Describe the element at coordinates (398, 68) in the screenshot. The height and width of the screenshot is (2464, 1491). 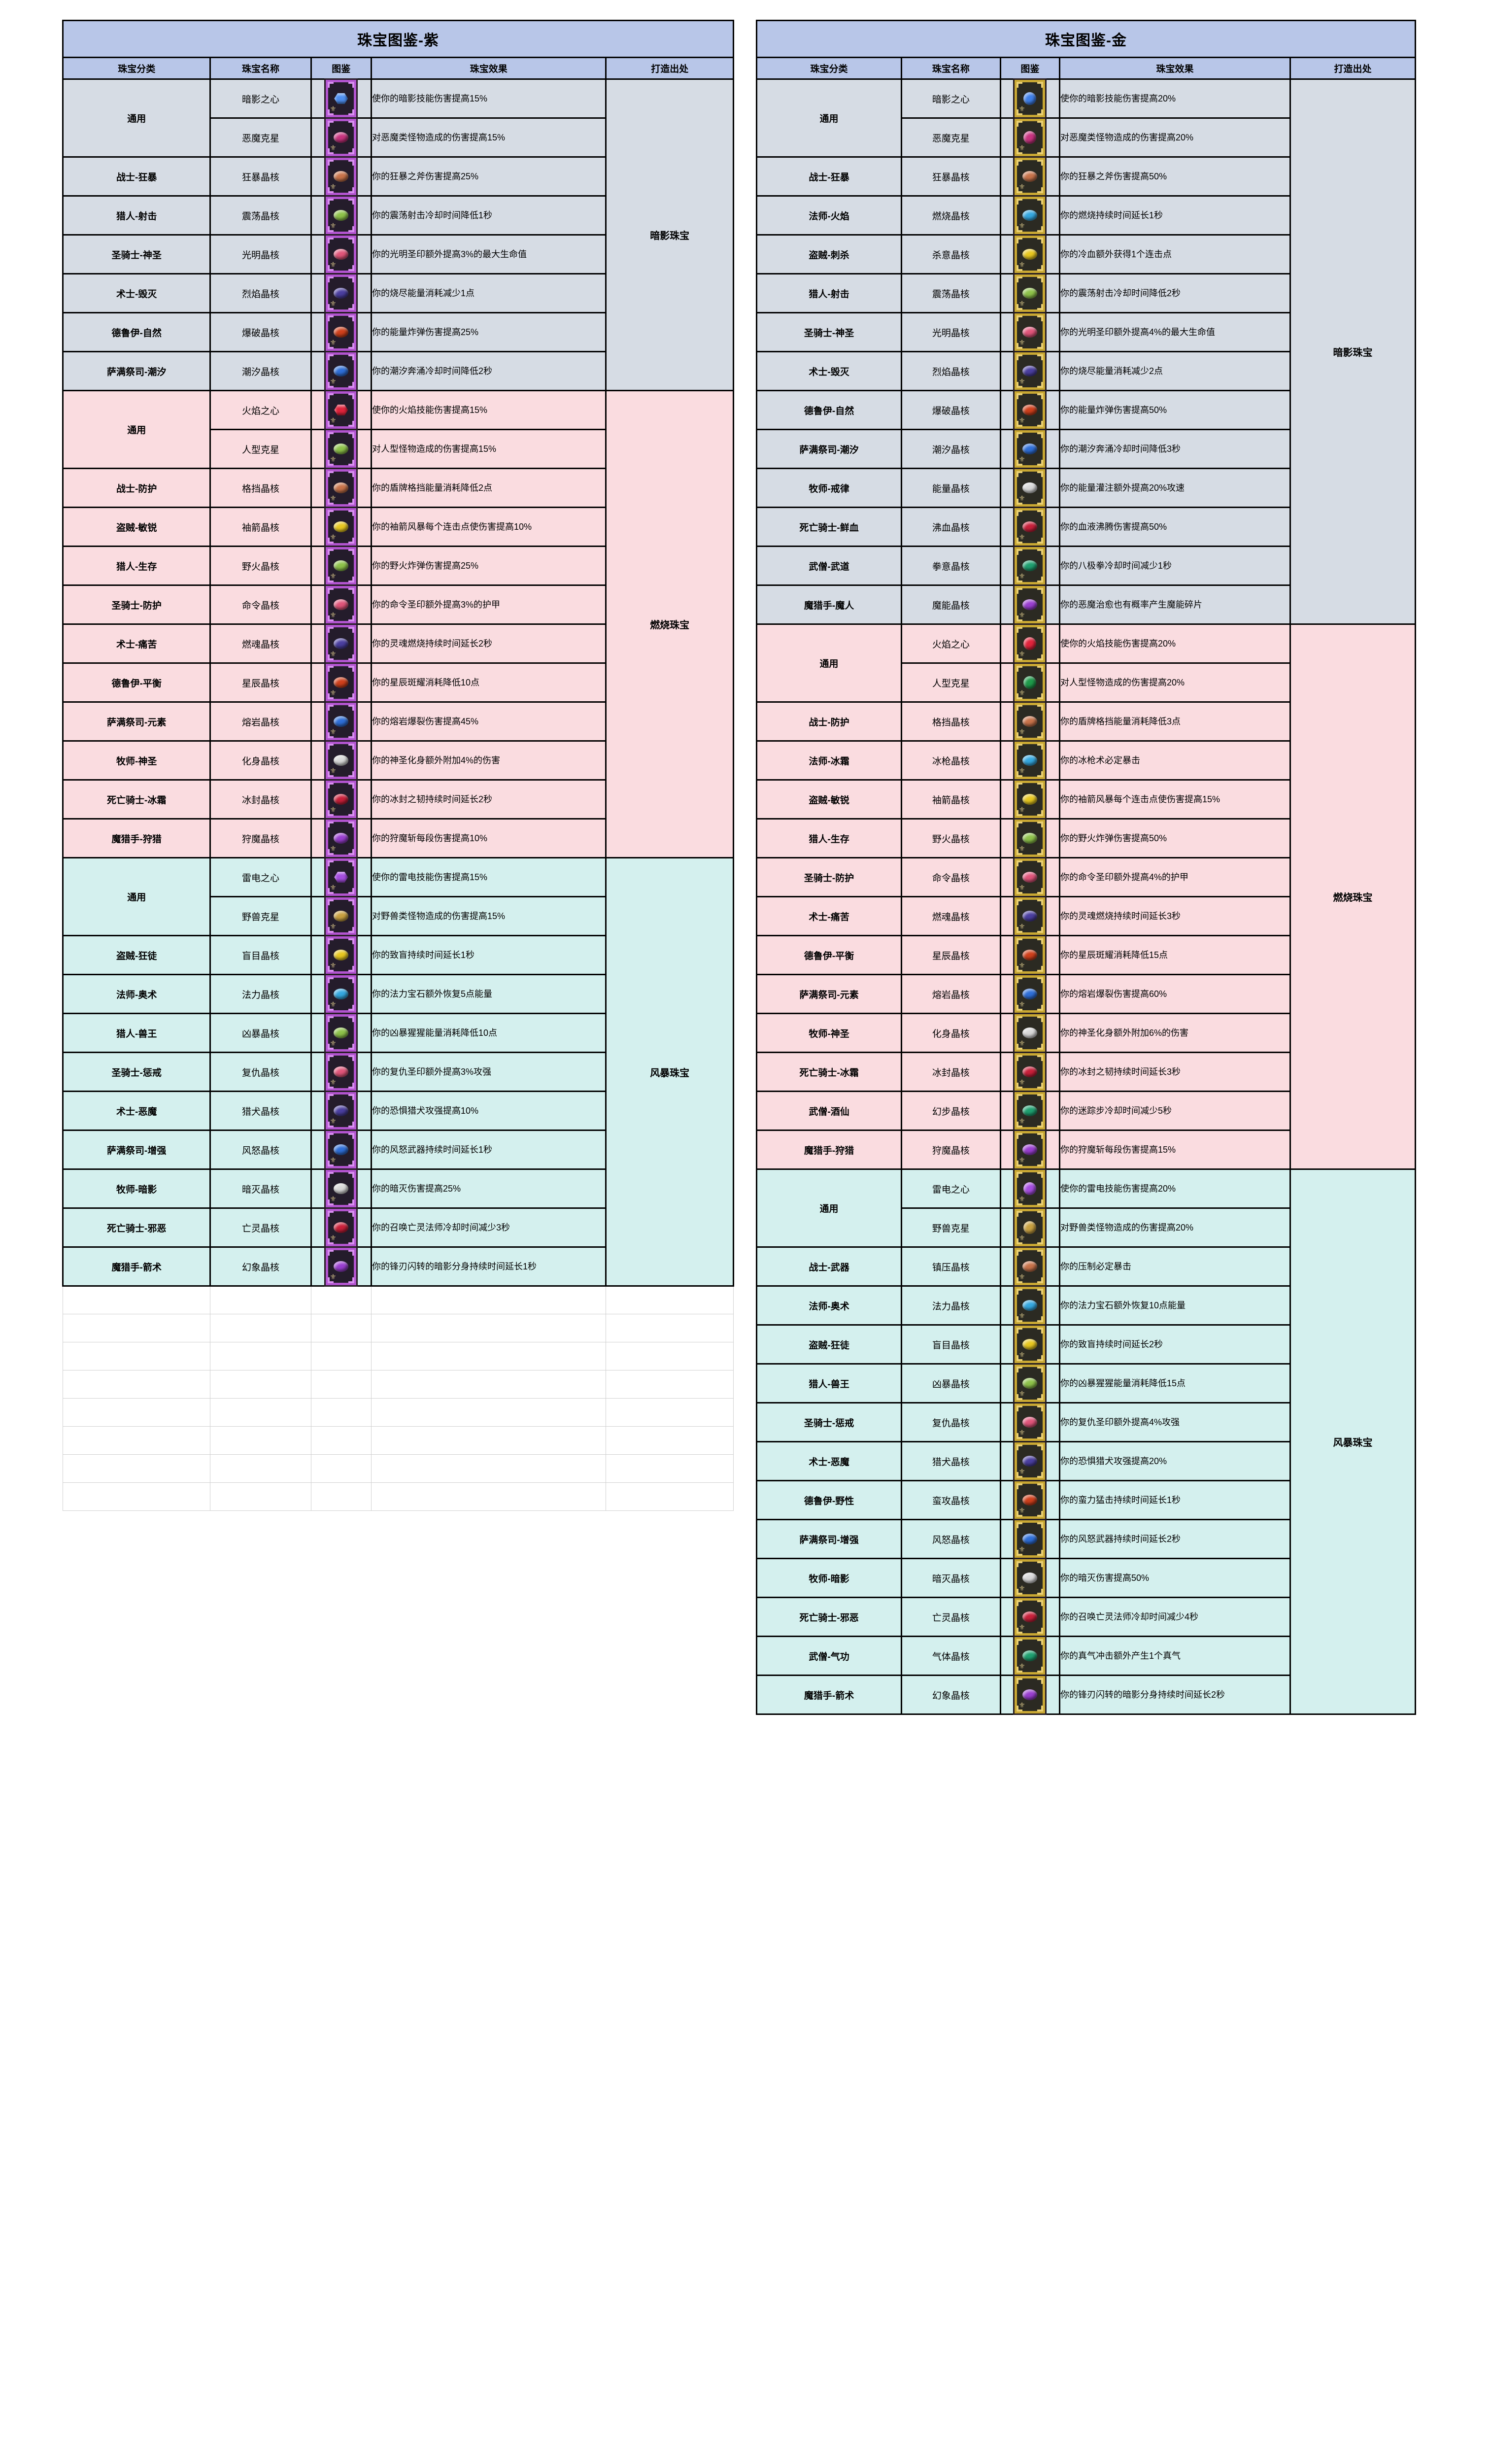
I see `table-header-row: 珠宝分类 珠宝名称 图鉴 珠宝效果 打造出处` at that location.